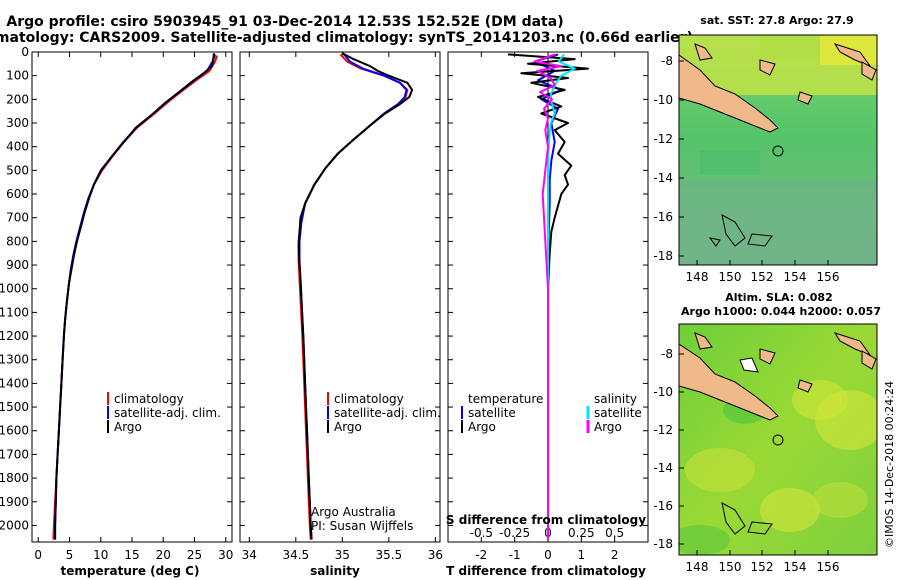 This screenshot has height=580, width=900. Describe the element at coordinates (435, 555) in the screenshot. I see `x-tick-label: 36` at that location.